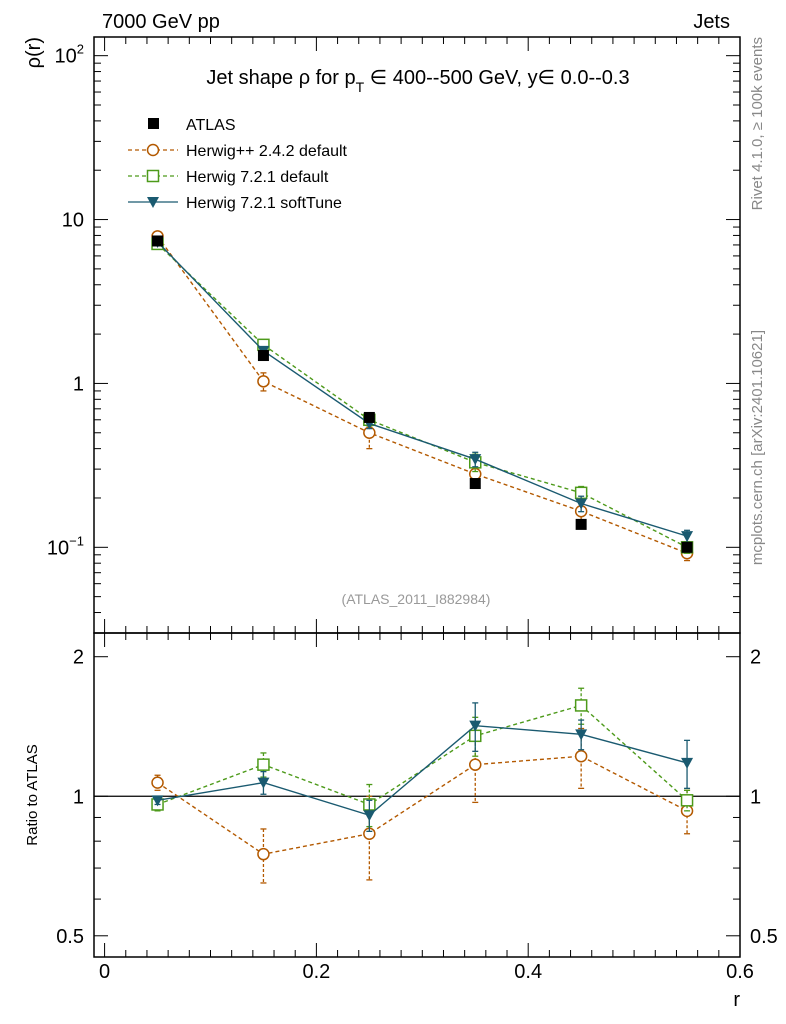 The image size is (786, 1024). Describe the element at coordinates (755, 658) in the screenshot. I see `ratio-y-tick-label-right: 2` at that location.